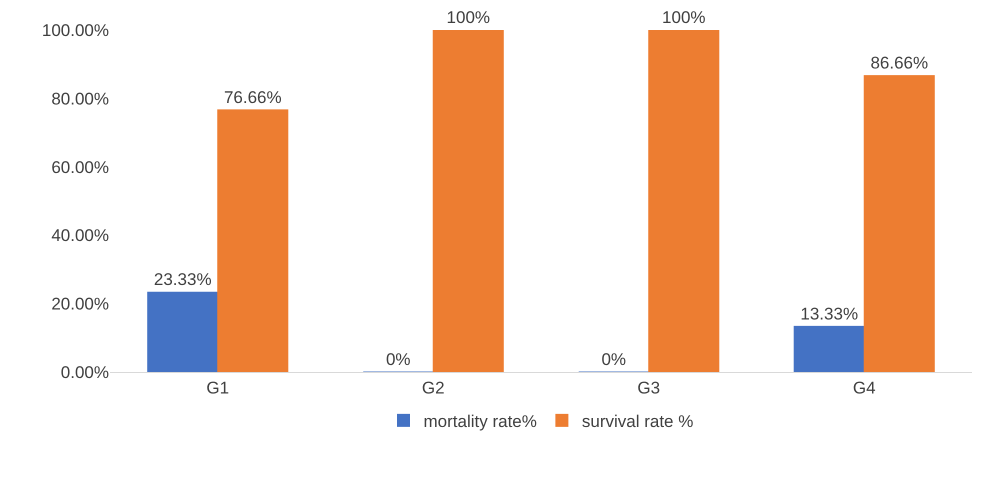 This screenshot has width=987, height=482. What do you see at coordinates (80, 304) in the screenshot?
I see `y-tick-label: 20.00%` at bounding box center [80, 304].